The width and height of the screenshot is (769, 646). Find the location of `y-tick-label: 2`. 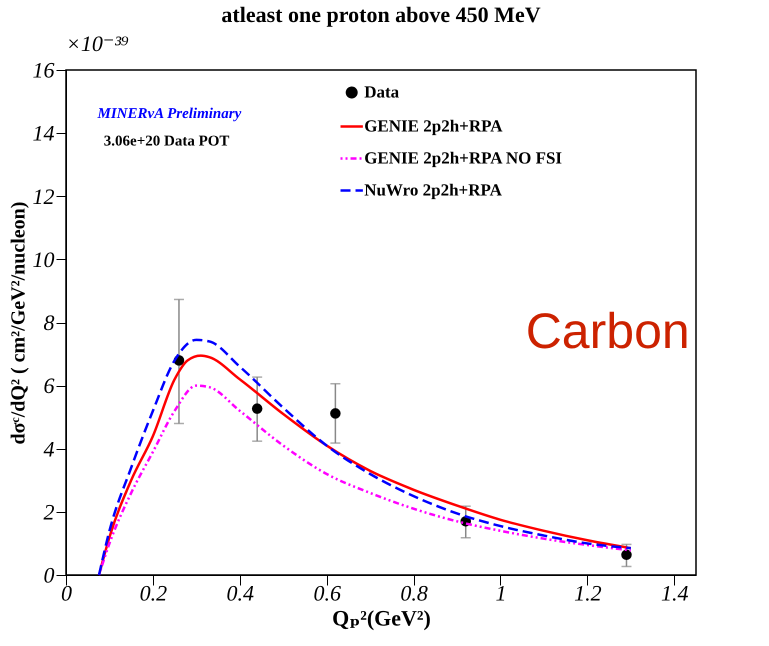

y-tick-label: 2 is located at coordinates (49, 511).